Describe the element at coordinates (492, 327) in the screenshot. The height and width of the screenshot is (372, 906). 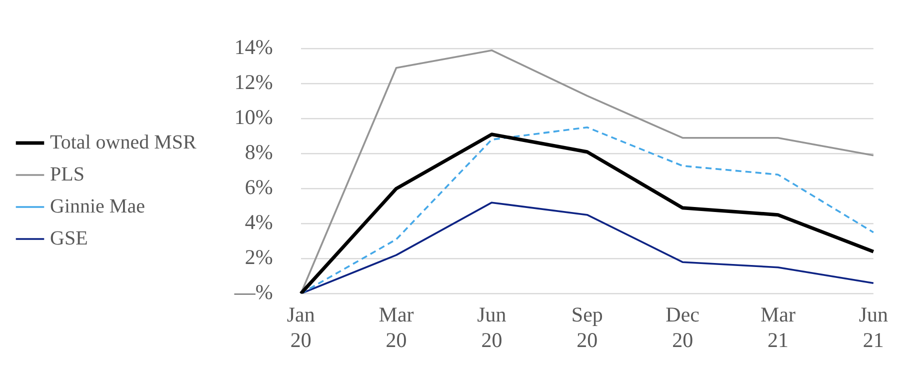
I see `x-tick-label: Jun 20` at that location.